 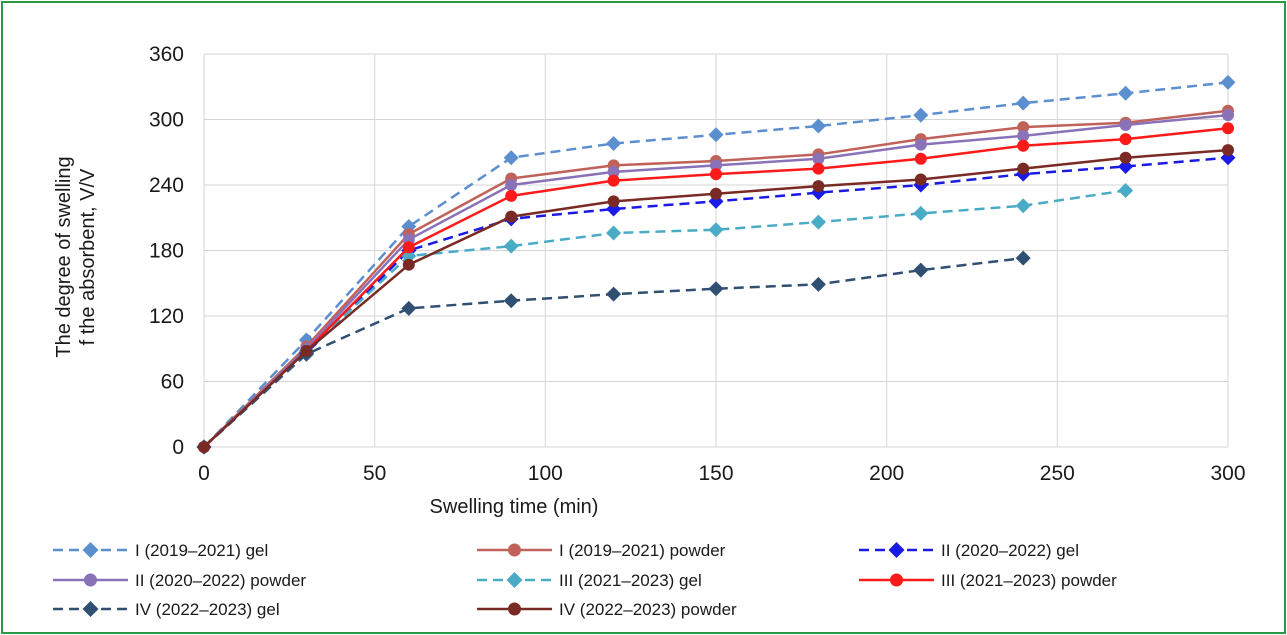 I want to click on y-tick-label: 360, so click(x=166, y=54).